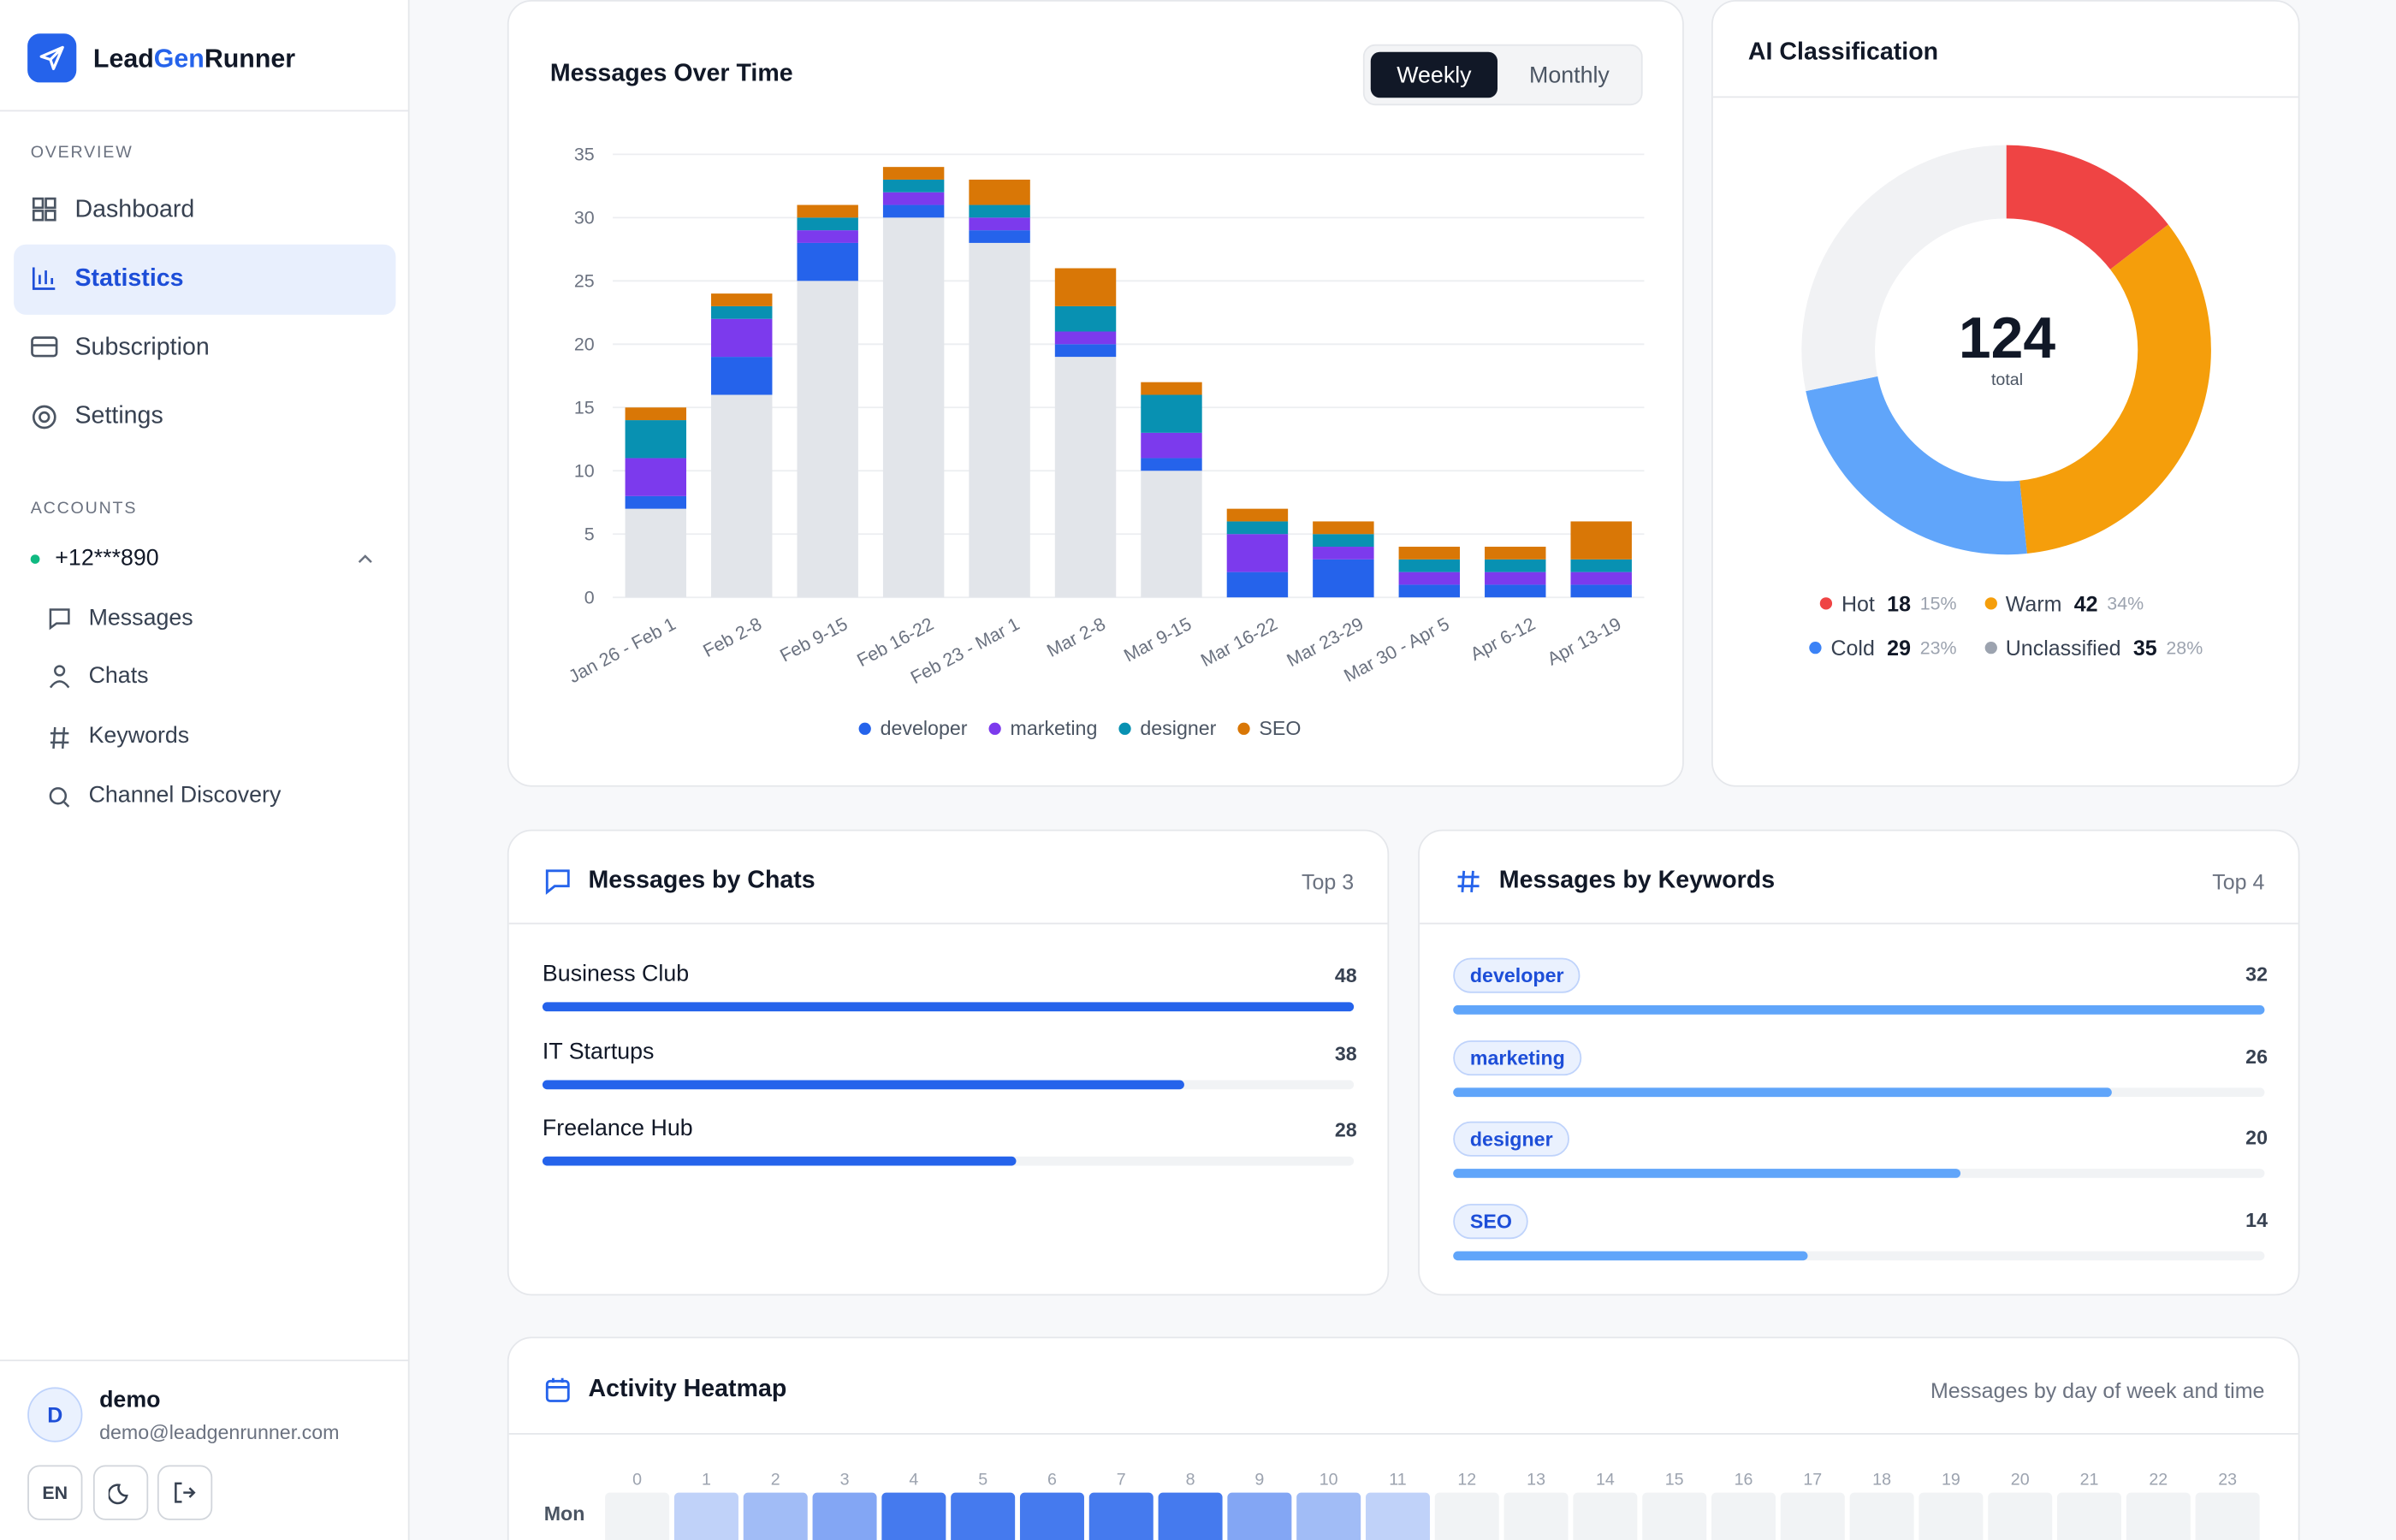  I want to click on language-button: EN, so click(55, 1492).